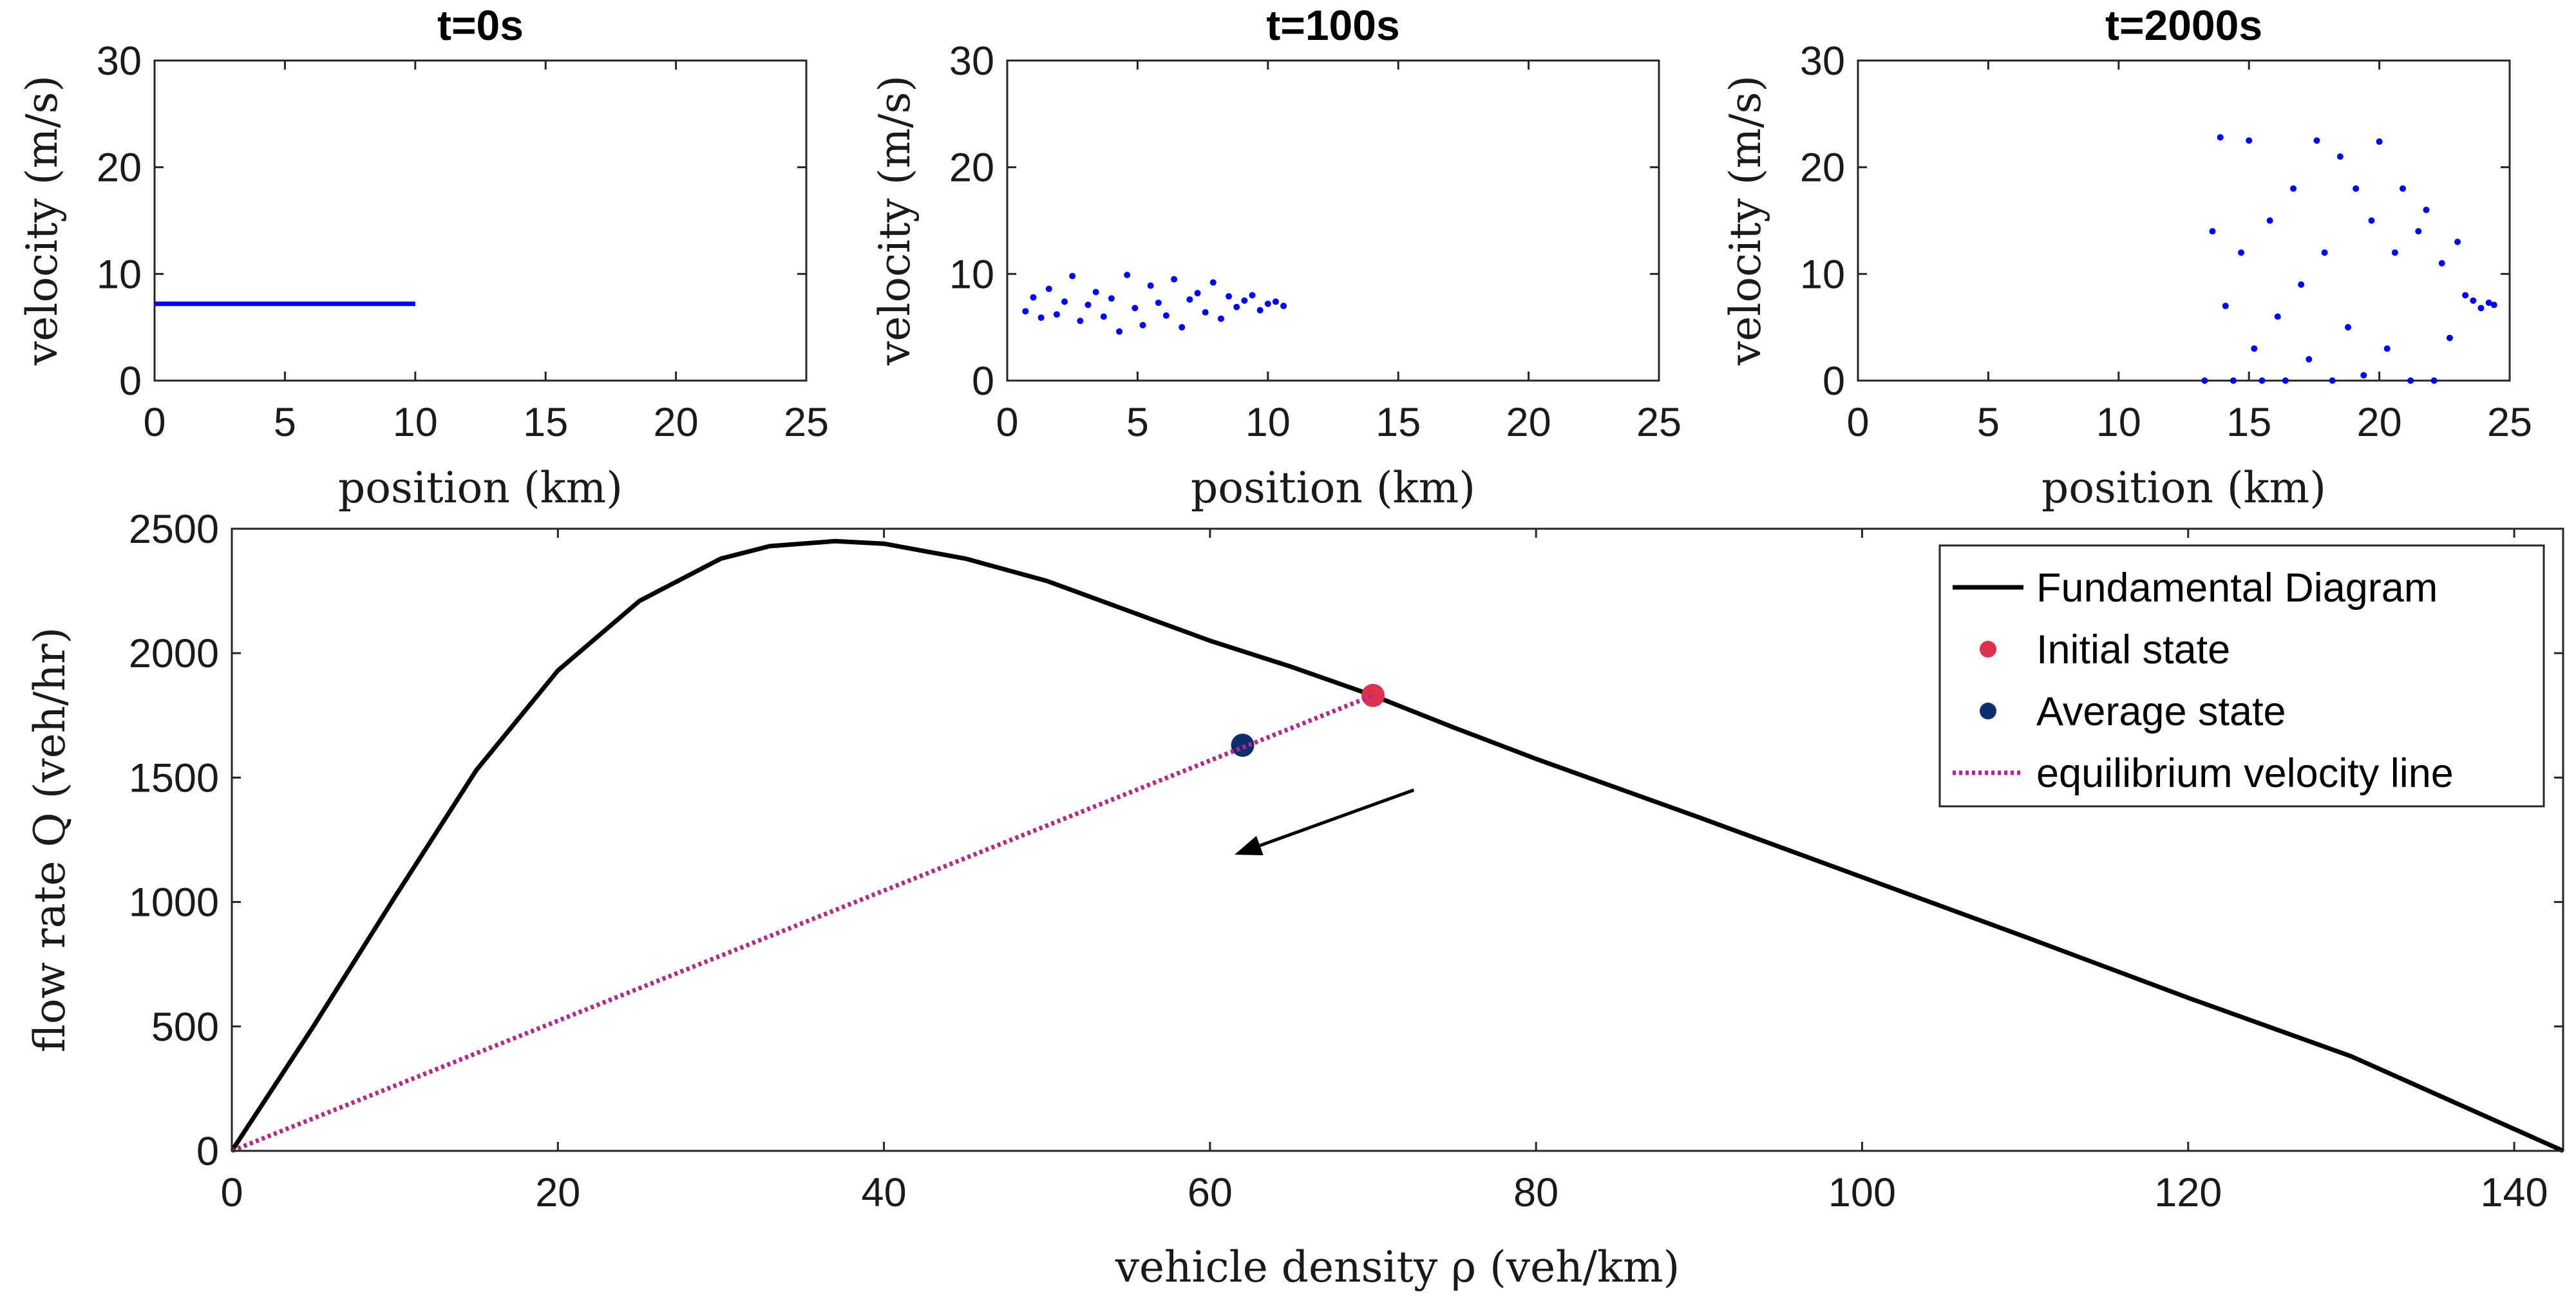  What do you see at coordinates (1337, 818) in the screenshot?
I see `arrow-shaft` at bounding box center [1337, 818].